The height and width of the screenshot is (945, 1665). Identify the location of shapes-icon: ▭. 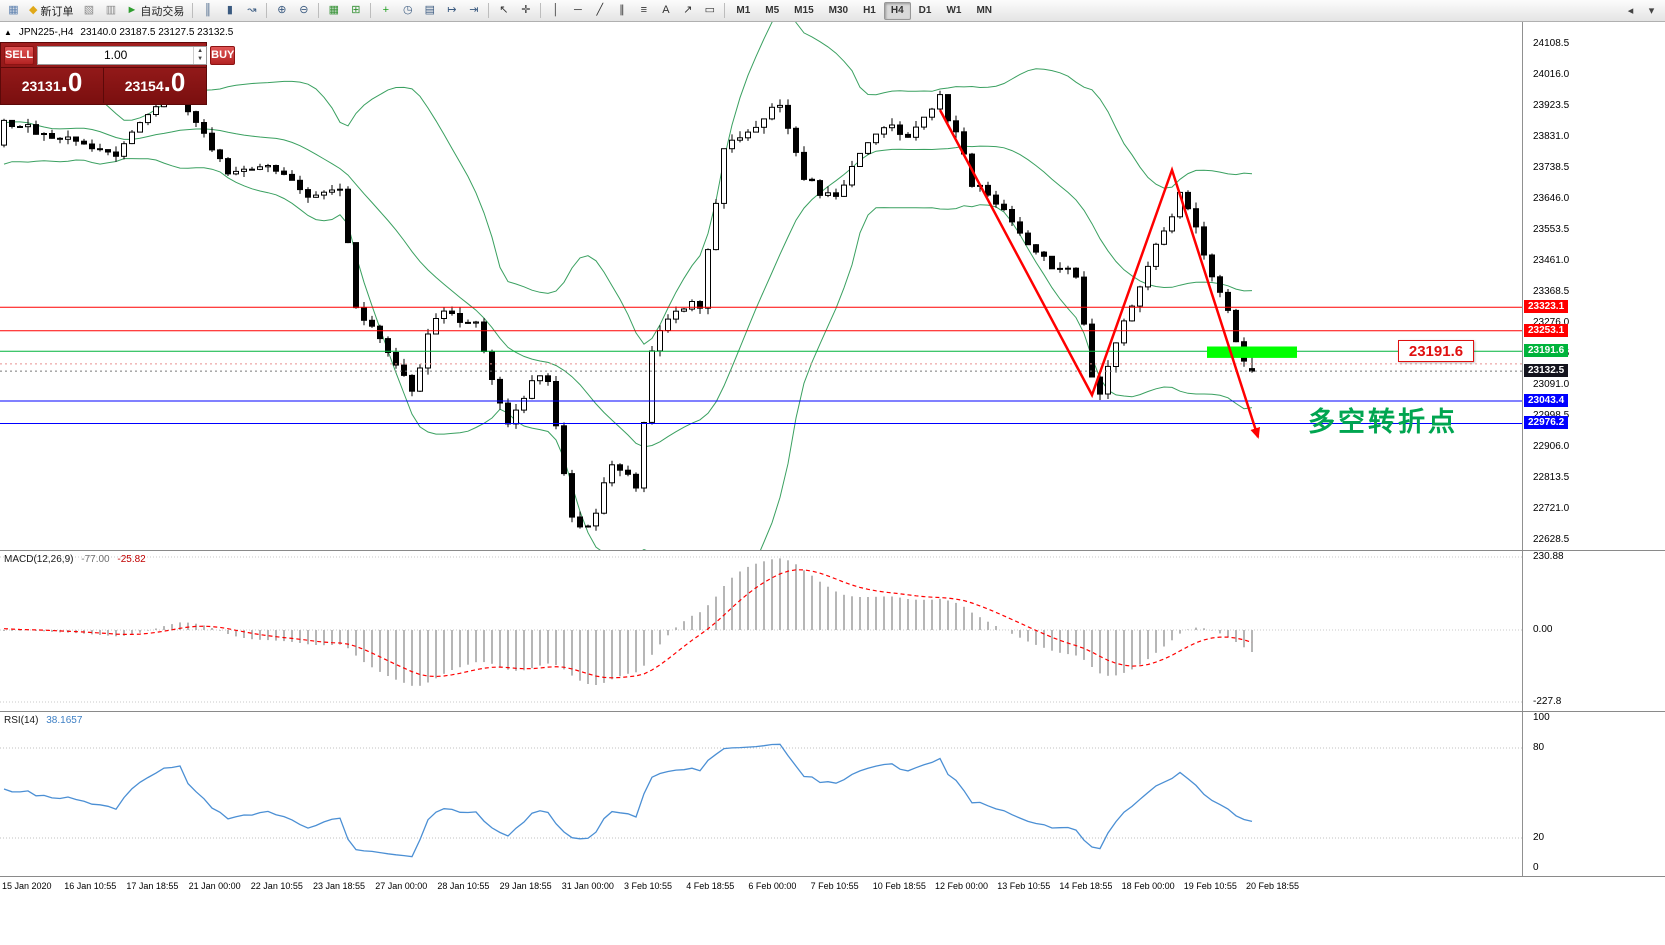
(709, 10).